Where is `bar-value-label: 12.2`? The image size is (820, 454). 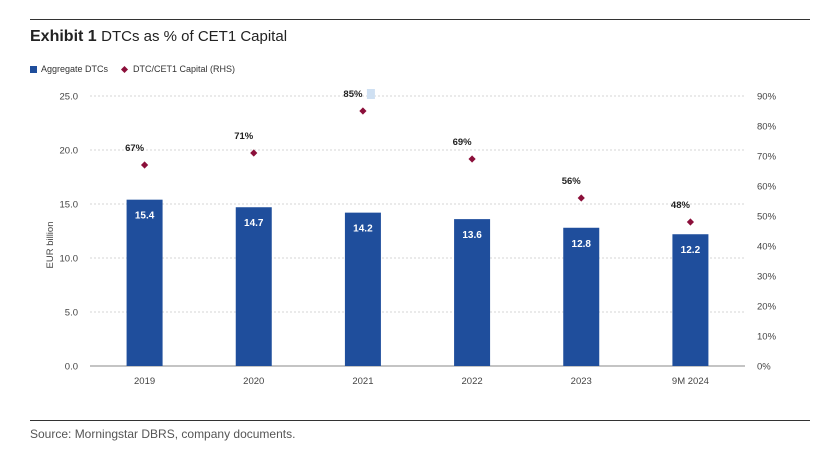 bar-value-label: 12.2 is located at coordinates (691, 250).